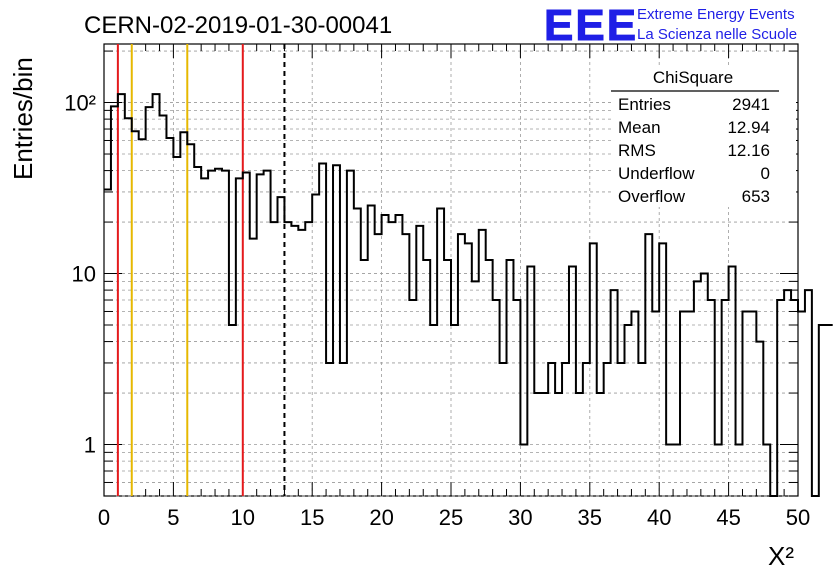 The width and height of the screenshot is (836, 572). What do you see at coordinates (238, 25) in the screenshot?
I see `run-title: CERN-02-2019-01-30-00041` at bounding box center [238, 25].